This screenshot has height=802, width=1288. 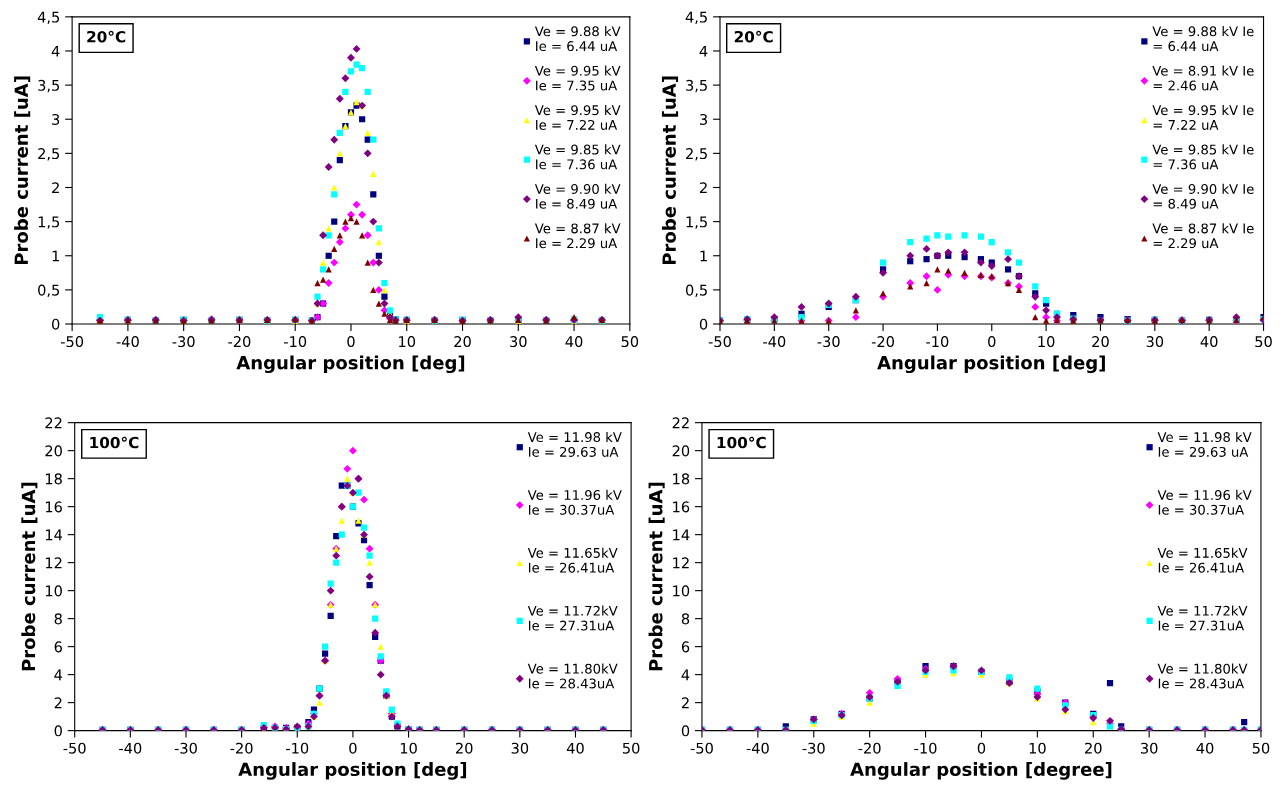 What do you see at coordinates (681, 591) in the screenshot?
I see `y-tick-label: 10` at bounding box center [681, 591].